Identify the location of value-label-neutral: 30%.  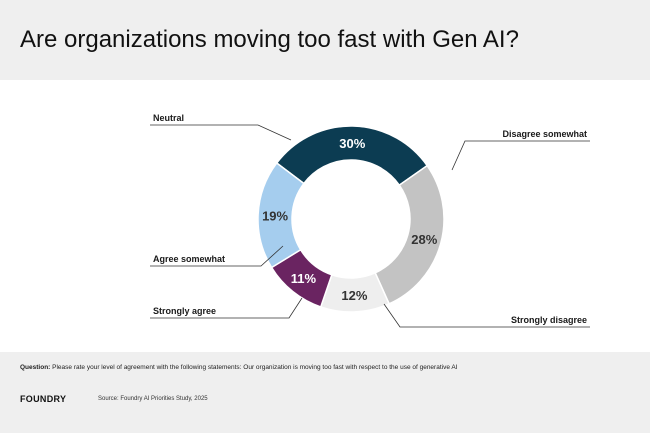
(352, 143).